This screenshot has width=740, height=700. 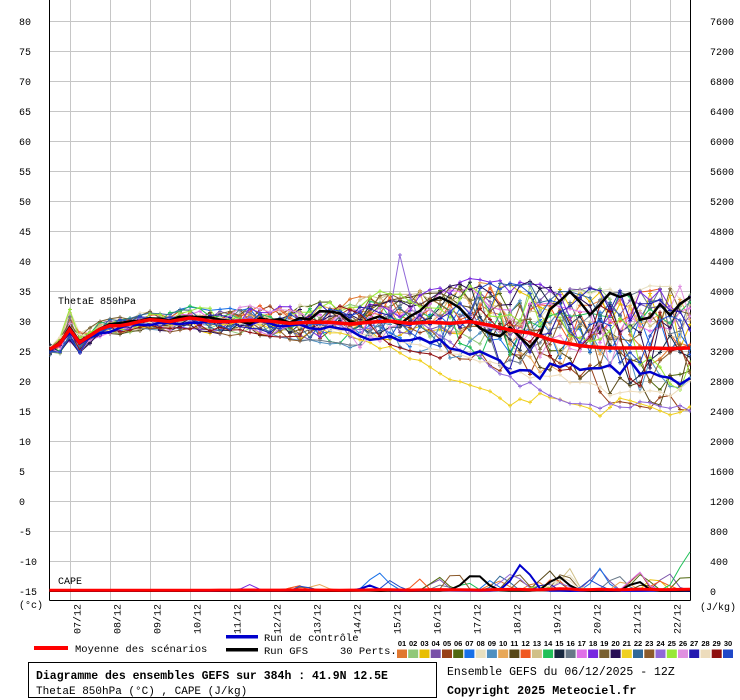 What do you see at coordinates (627, 643) in the screenshot?
I see `svg-text: 21` at bounding box center [627, 643].